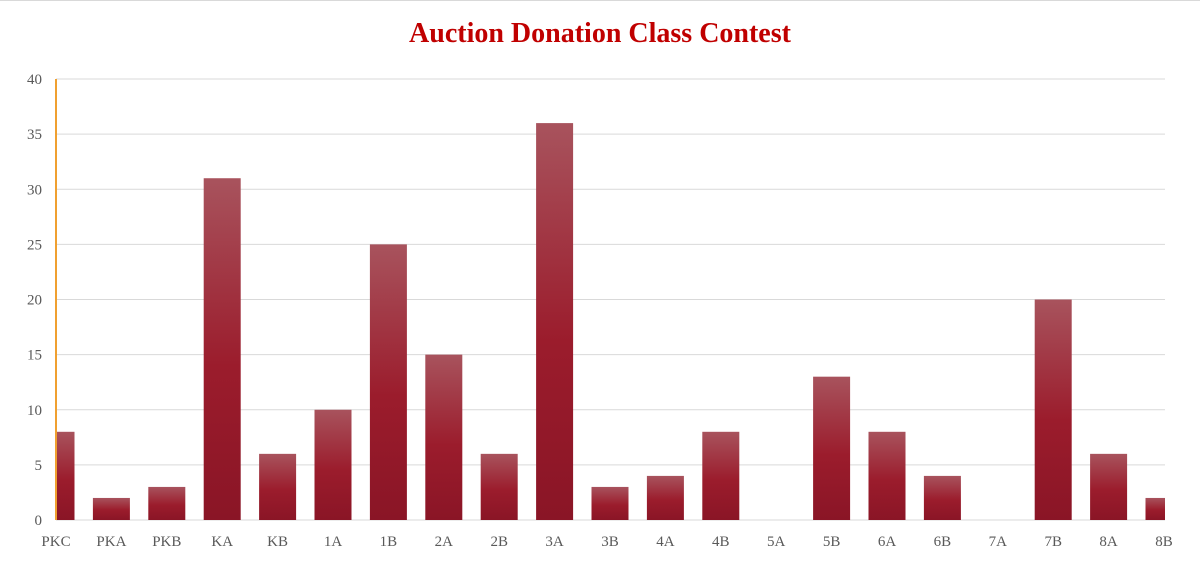 The image size is (1200, 561). I want to click on x-tick-label: 3A, so click(554, 542).